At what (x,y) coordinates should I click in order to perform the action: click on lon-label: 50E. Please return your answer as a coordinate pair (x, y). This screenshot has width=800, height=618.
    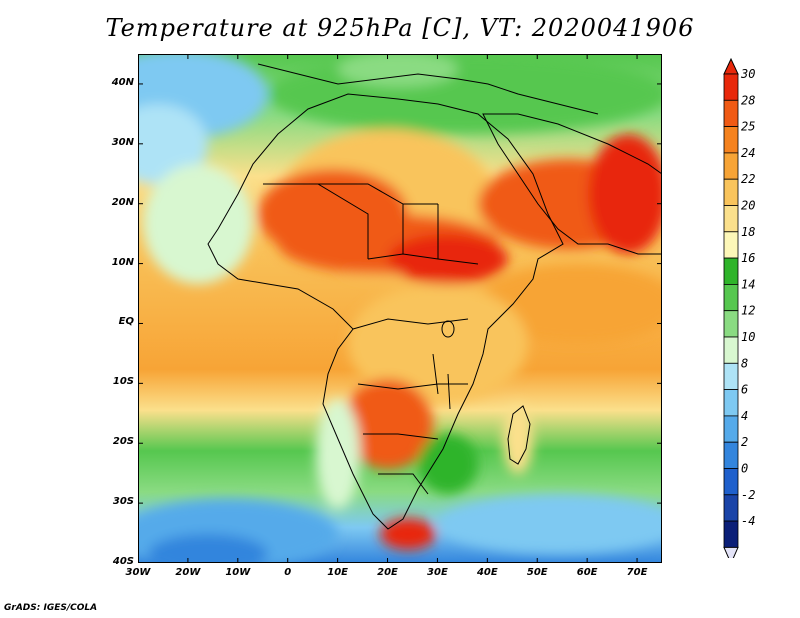
    Looking at the image, I should click on (537, 572).